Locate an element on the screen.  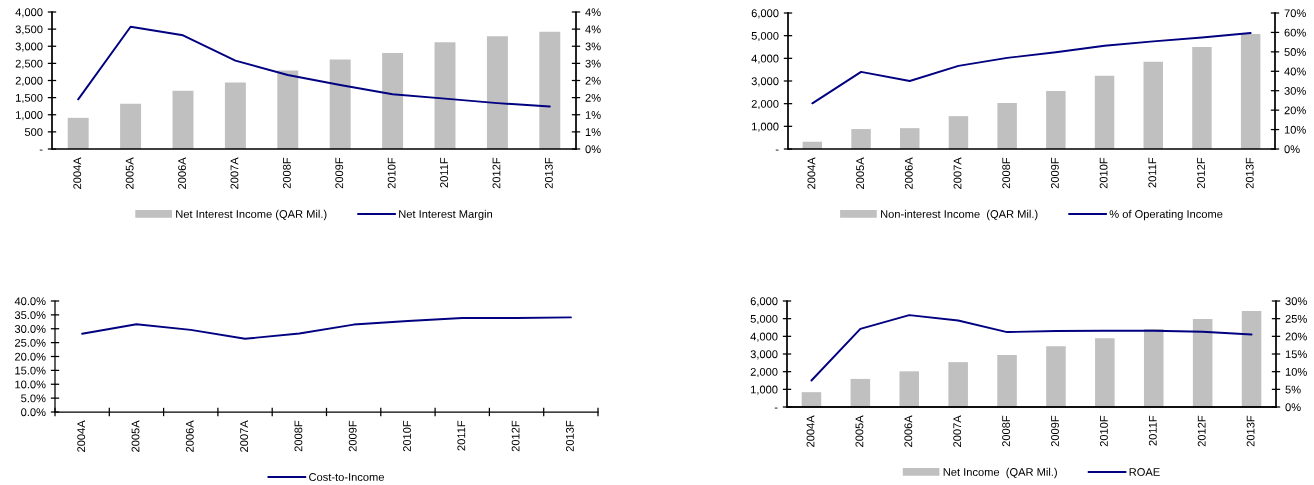
y2-tick-label: 15% is located at coordinates (1296, 354).